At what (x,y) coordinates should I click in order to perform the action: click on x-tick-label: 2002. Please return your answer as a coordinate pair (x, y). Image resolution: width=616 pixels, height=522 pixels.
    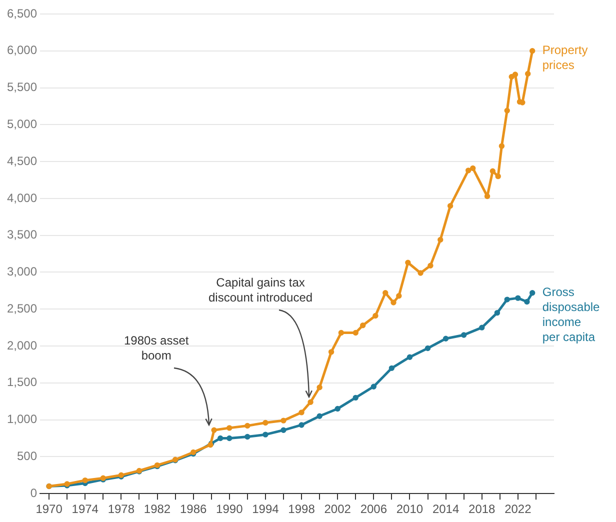
    Looking at the image, I should click on (338, 509).